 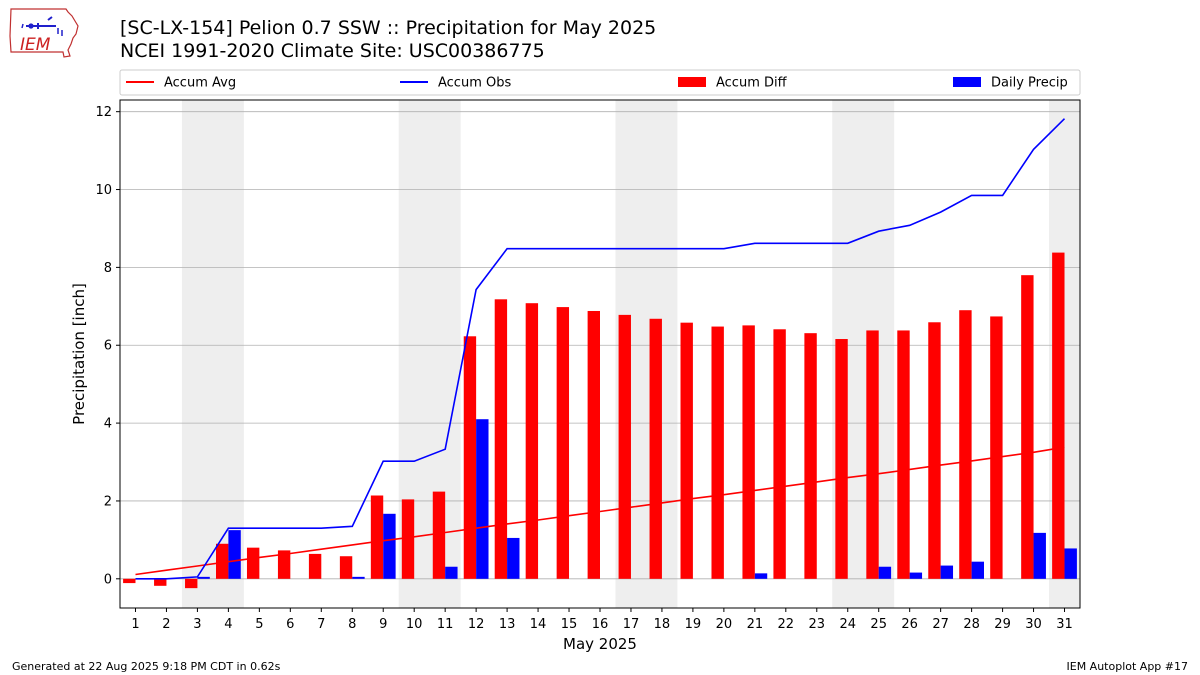 I want to click on iem-logo: IEM, so click(x=44, y=33).